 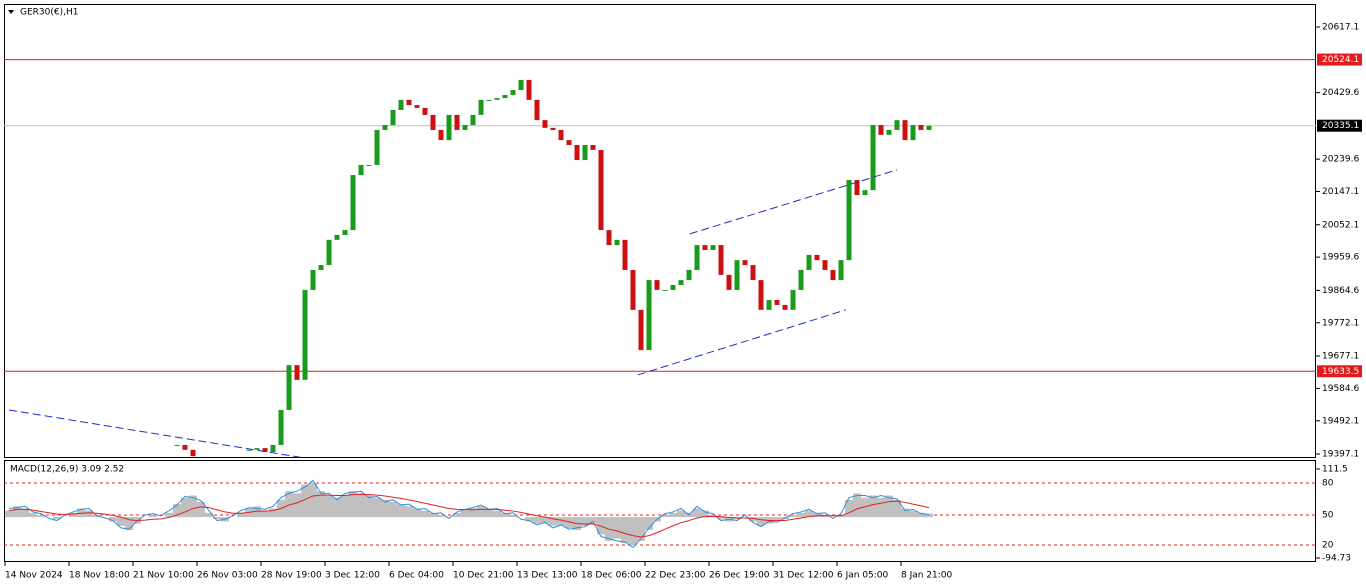 I want to click on macd-level-label: 50, so click(x=1328, y=515).